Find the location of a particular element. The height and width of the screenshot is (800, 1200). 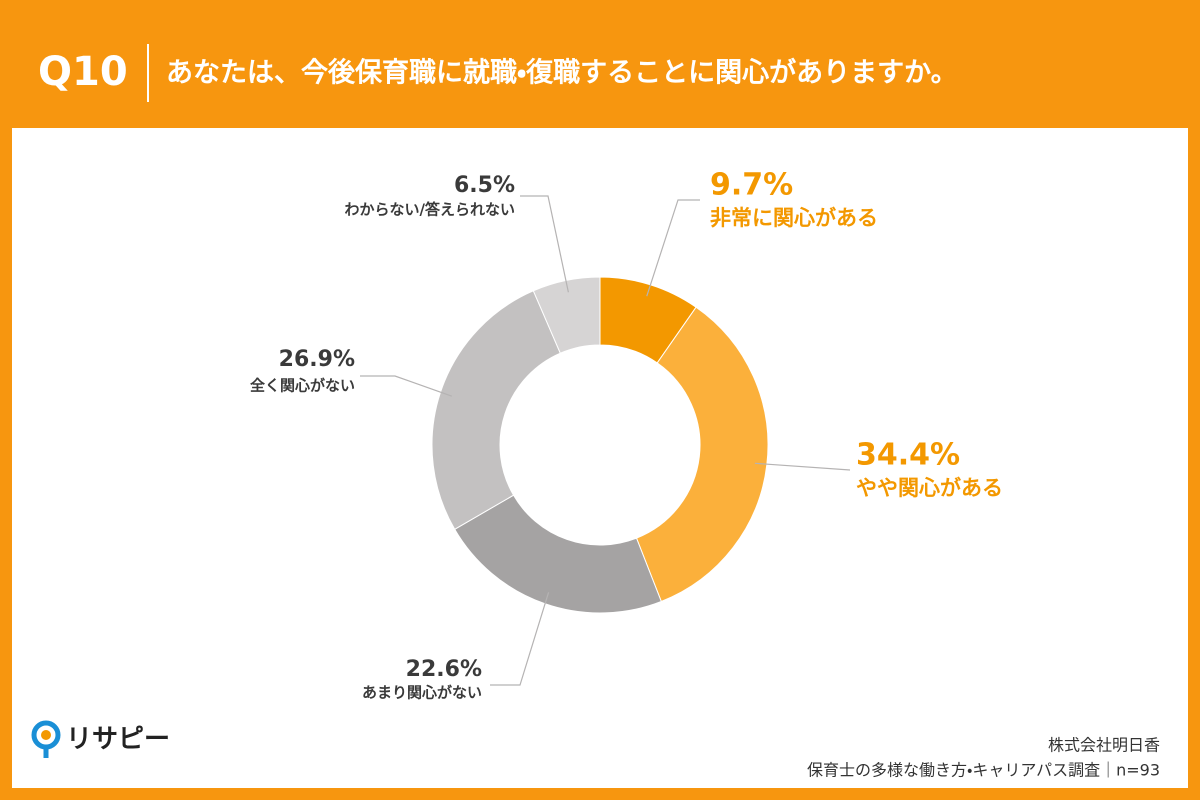

logo-text: リサピー is located at coordinates (118, 740).